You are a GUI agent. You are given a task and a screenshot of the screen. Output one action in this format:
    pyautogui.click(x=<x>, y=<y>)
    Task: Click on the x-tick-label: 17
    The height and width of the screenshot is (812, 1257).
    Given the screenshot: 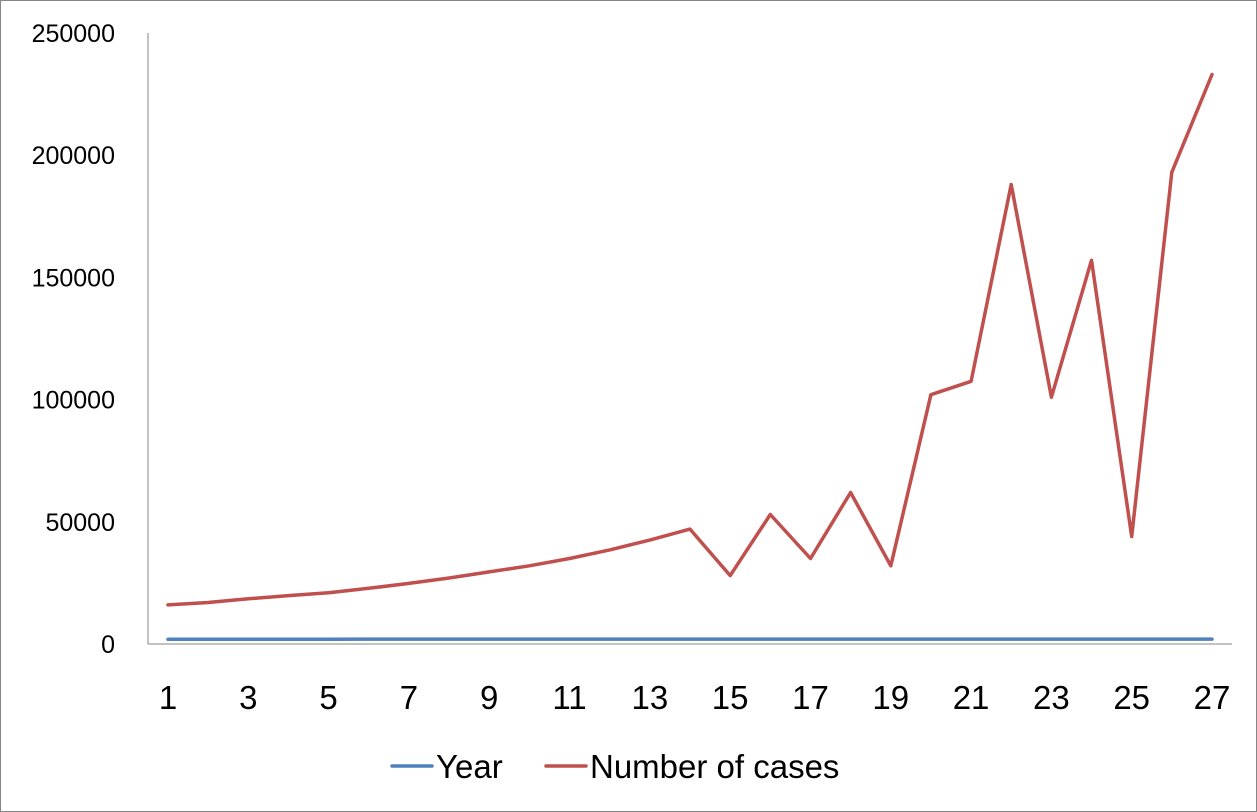 What is the action you would take?
    pyautogui.click(x=810, y=697)
    